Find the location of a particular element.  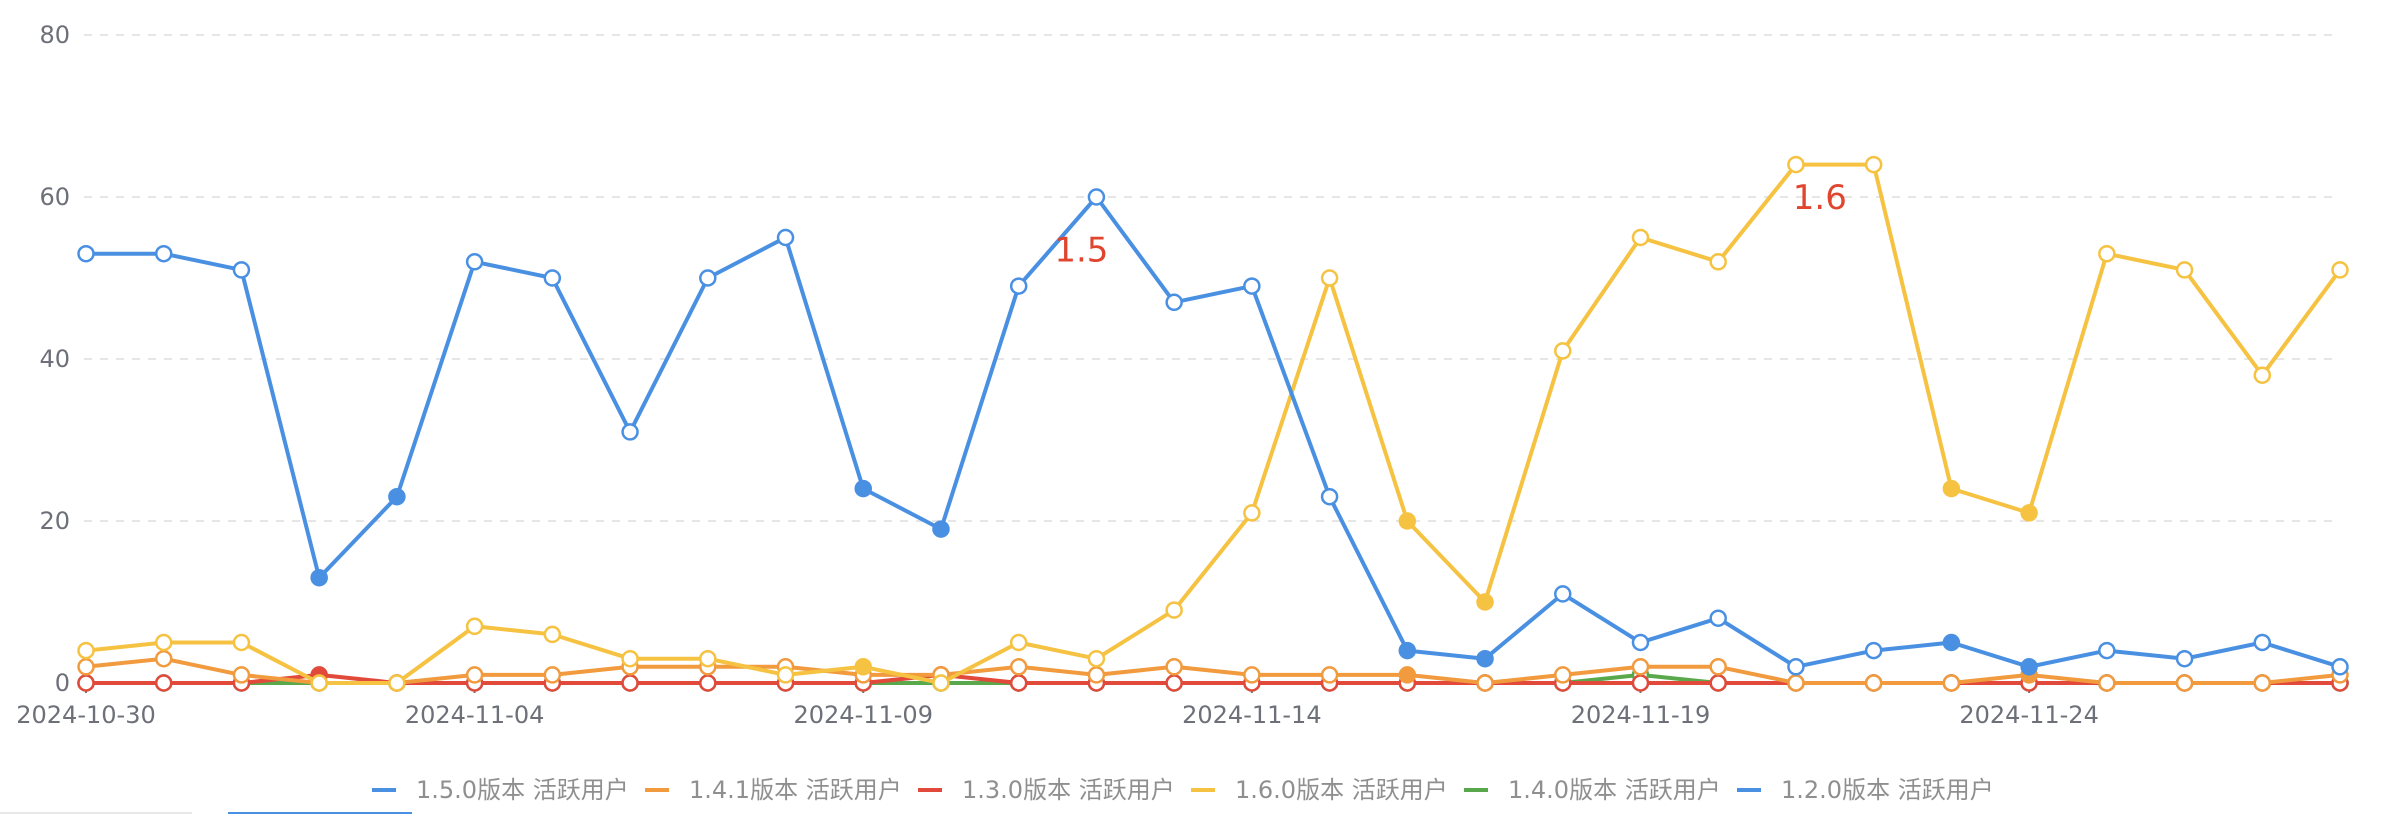

legend-label: 1.5.0版本 活跃用户 is located at coordinates (522, 790).